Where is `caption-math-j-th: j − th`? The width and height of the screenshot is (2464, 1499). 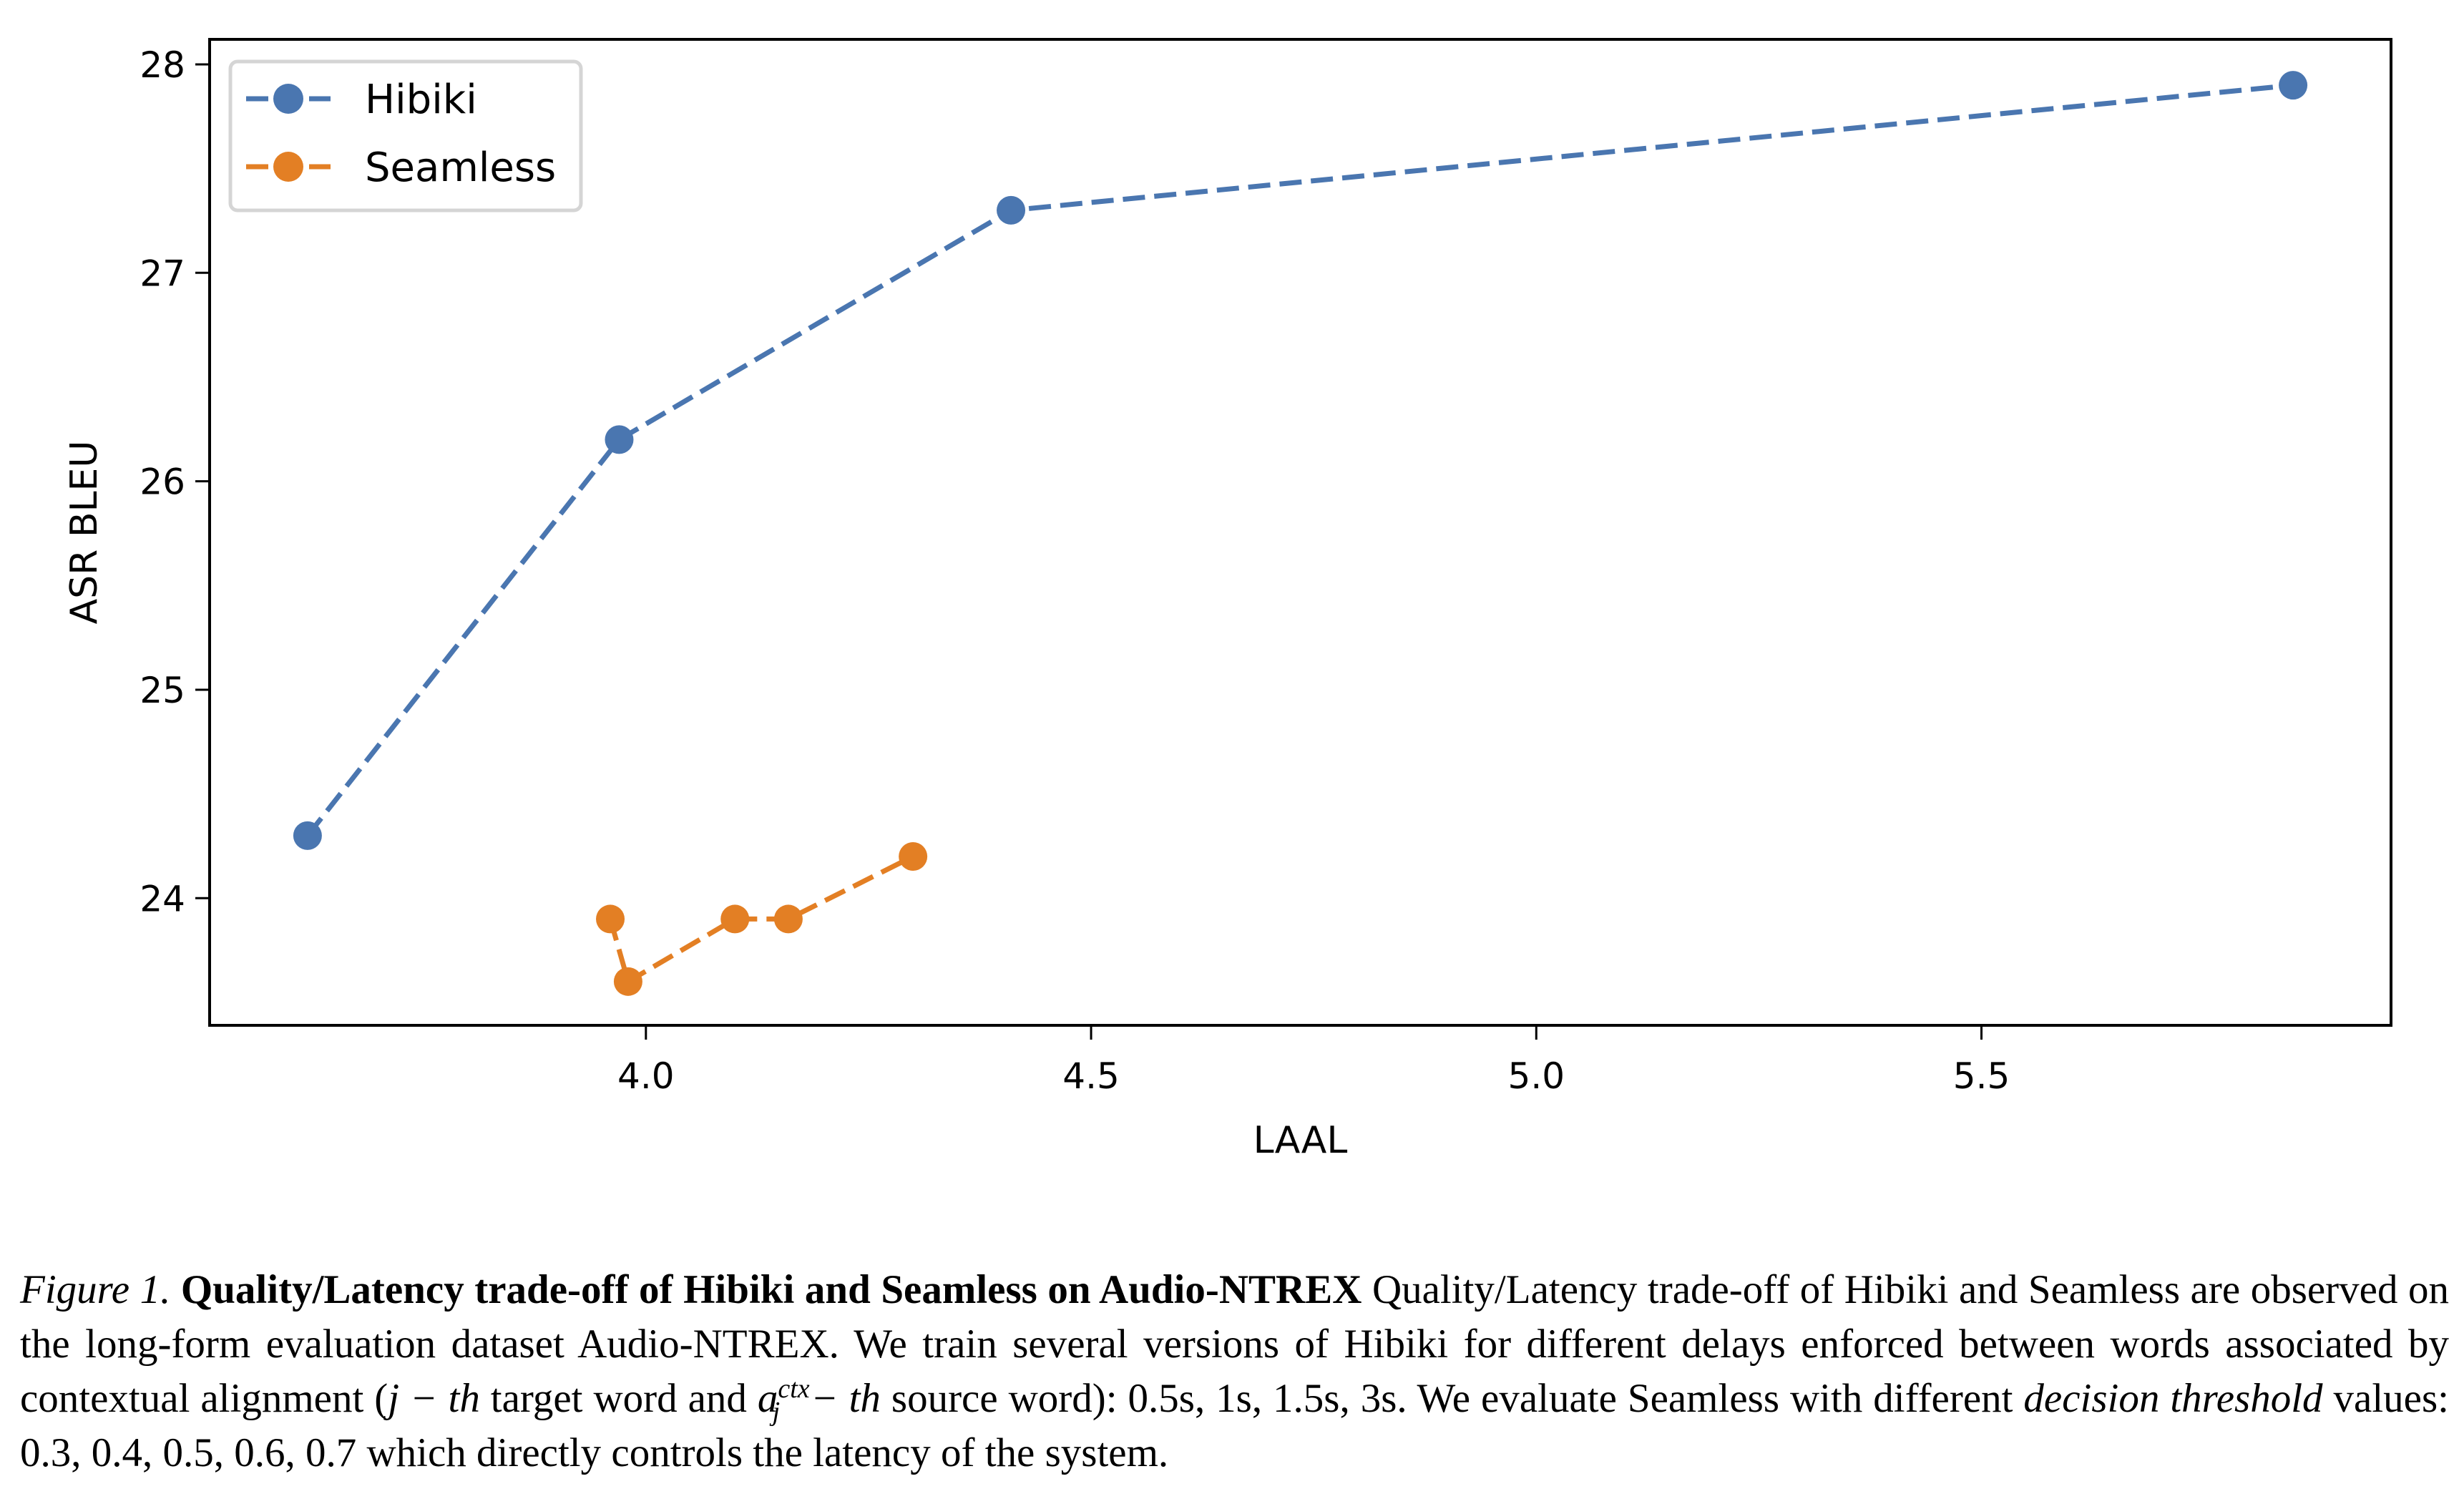
caption-math-j-th: j − th is located at coordinates (434, 1398).